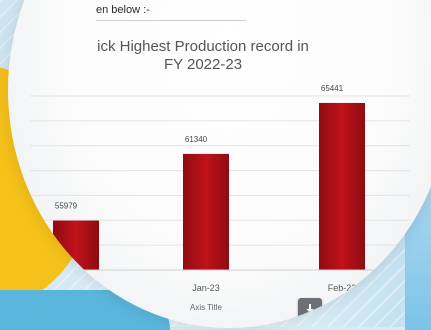 This screenshot has width=431, height=330. What do you see at coordinates (76, 288) in the screenshot?
I see `x-tick-label: ov-22` at bounding box center [76, 288].